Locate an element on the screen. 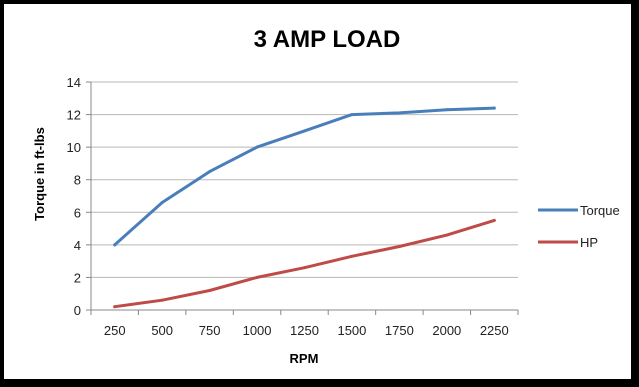 The height and width of the screenshot is (387, 639). x-tick-label: 2250 is located at coordinates (494, 330).